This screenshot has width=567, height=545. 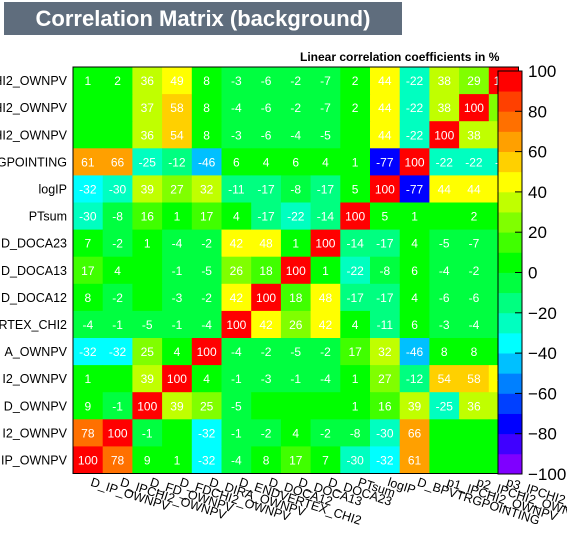 What do you see at coordinates (88, 433) in the screenshot?
I see `cell-value-label: 78` at bounding box center [88, 433].